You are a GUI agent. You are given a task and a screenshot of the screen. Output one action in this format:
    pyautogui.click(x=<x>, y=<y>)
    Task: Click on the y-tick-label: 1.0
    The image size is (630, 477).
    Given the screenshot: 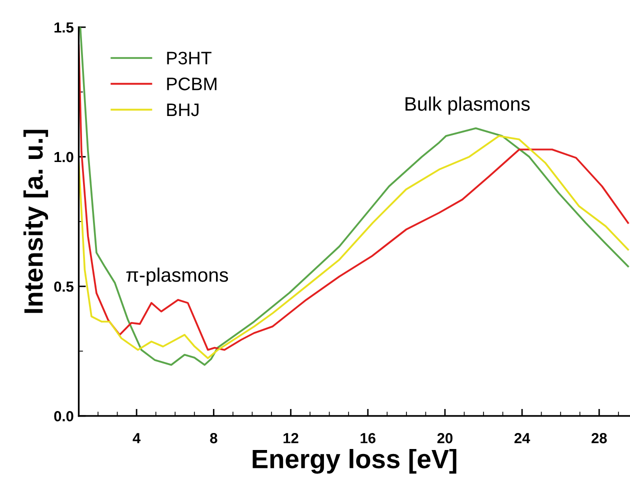 What is the action you would take?
    pyautogui.click(x=64, y=157)
    